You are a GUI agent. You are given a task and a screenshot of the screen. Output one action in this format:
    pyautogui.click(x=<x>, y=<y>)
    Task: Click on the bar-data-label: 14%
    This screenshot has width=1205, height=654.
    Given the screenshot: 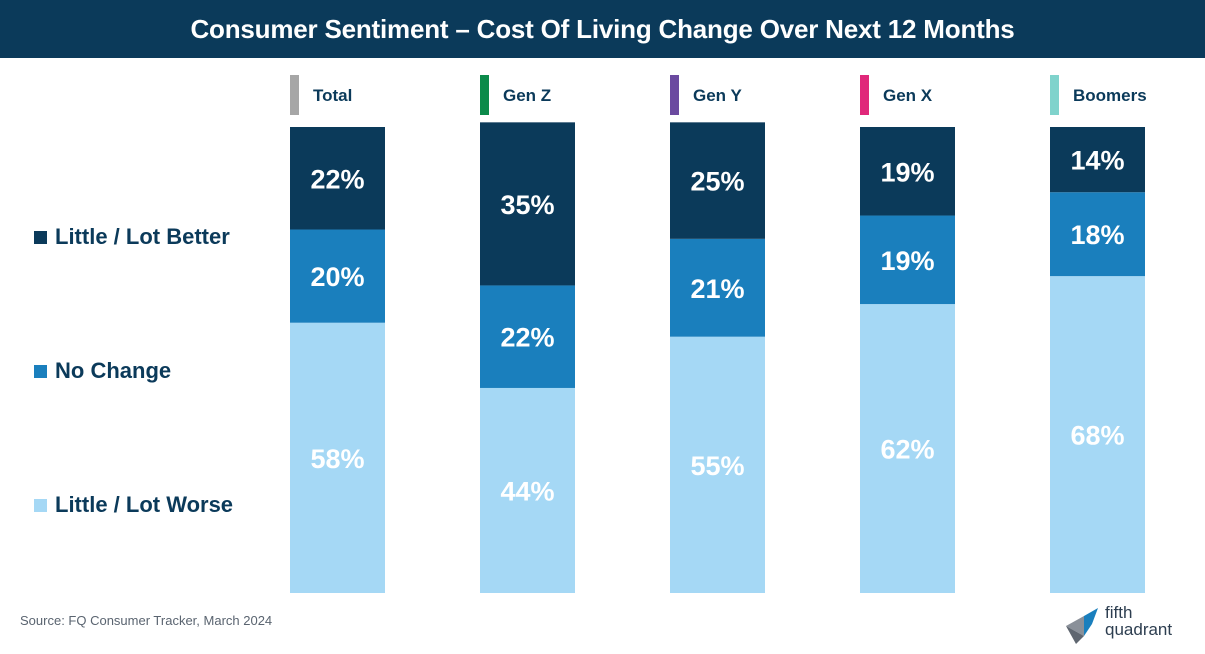 What is the action you would take?
    pyautogui.click(x=1097, y=161)
    